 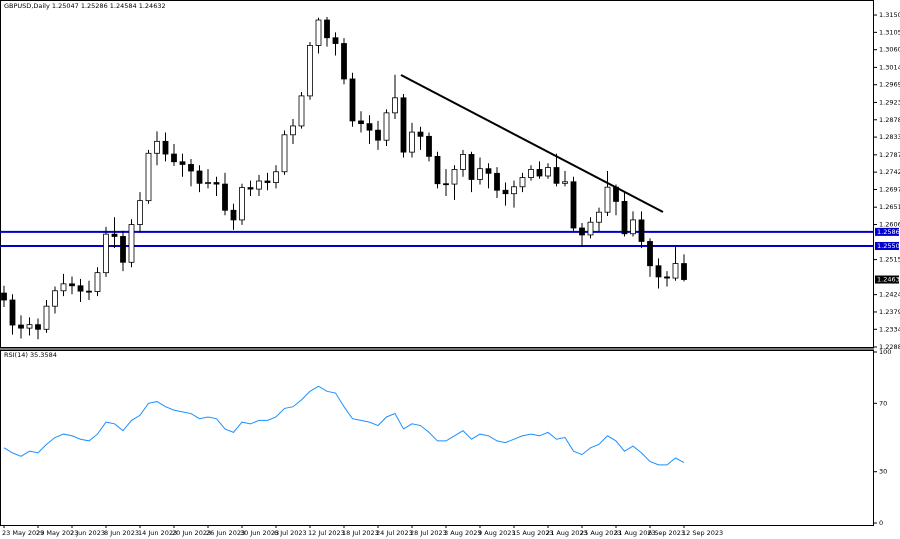 What do you see at coordinates (889, 15) in the screenshot?
I see `y-tick-label: 1.31500` at bounding box center [889, 15].